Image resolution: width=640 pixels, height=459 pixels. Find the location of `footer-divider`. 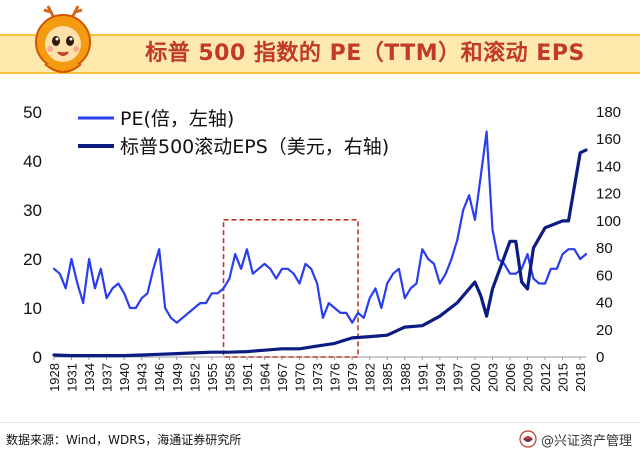

footer-divider is located at coordinates (320, 422).